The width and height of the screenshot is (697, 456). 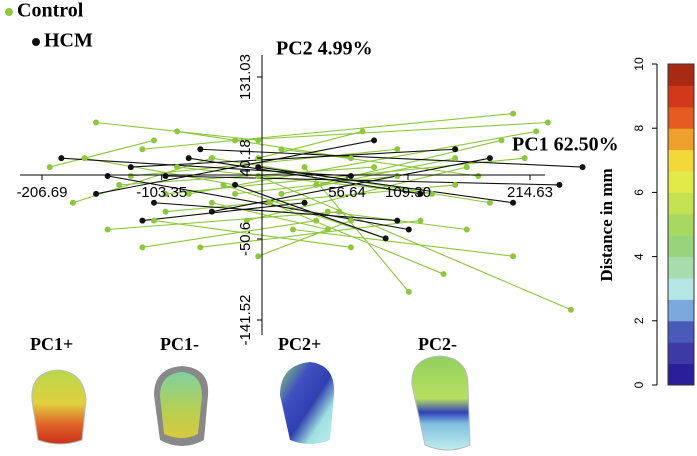 I want to click on legend-label: Control, so click(x=50, y=11).